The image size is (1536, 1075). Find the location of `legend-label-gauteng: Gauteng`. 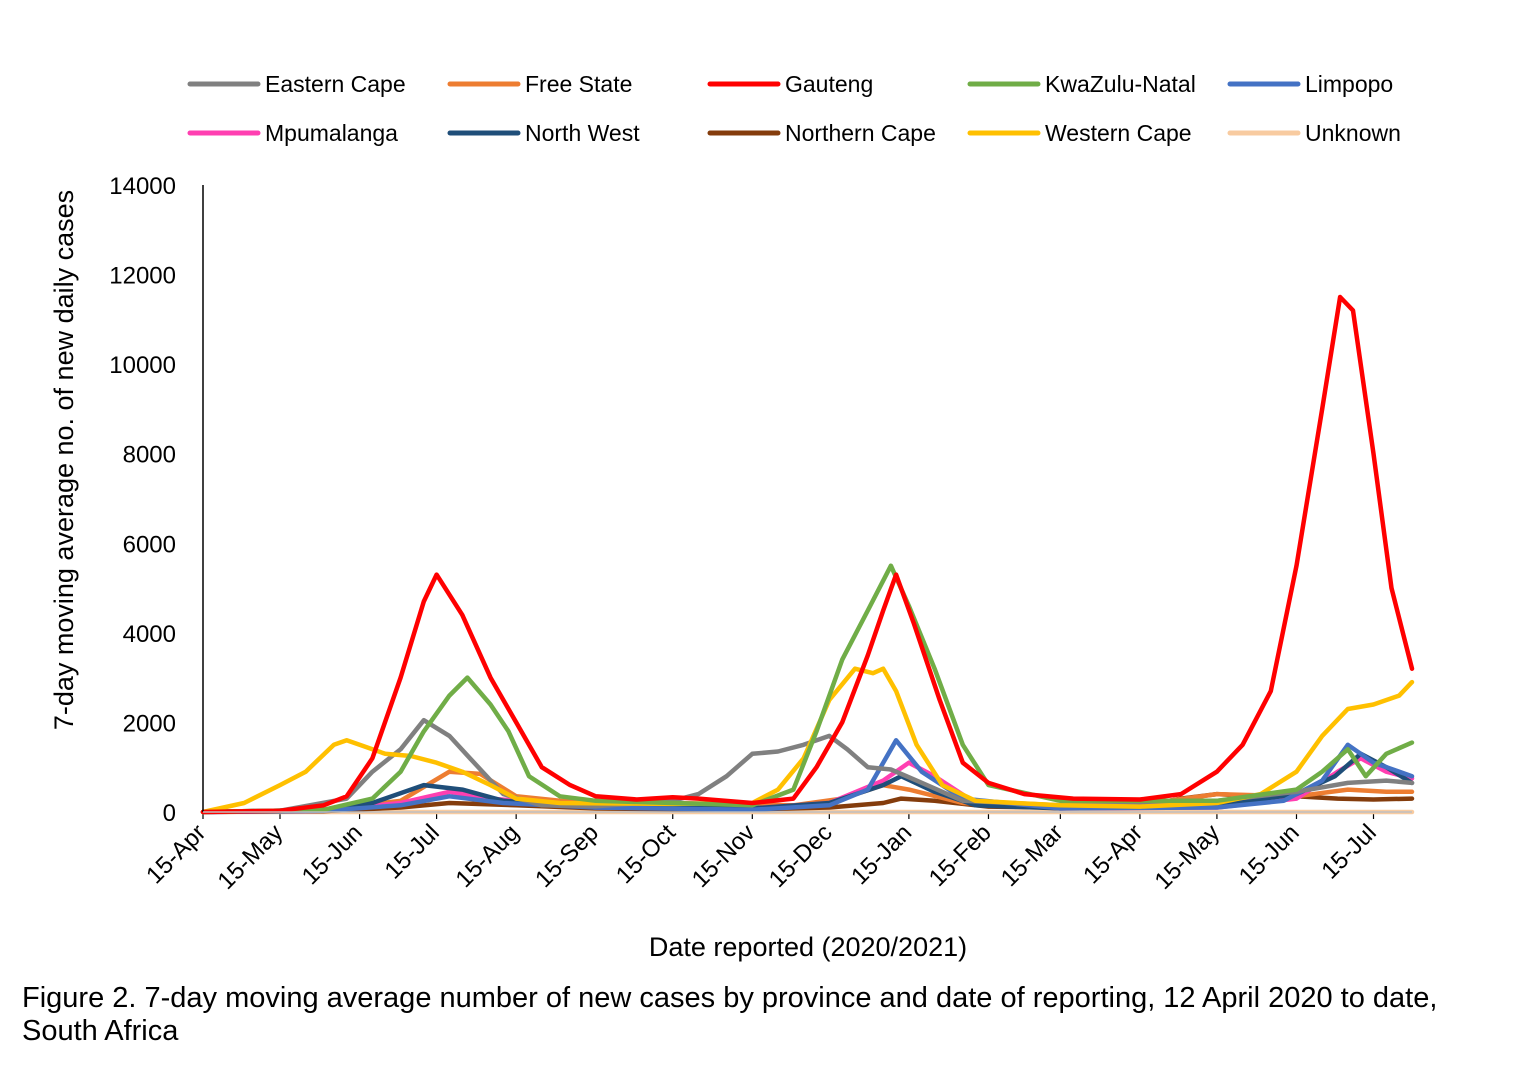

legend-label-gauteng: Gauteng is located at coordinates (829, 84).